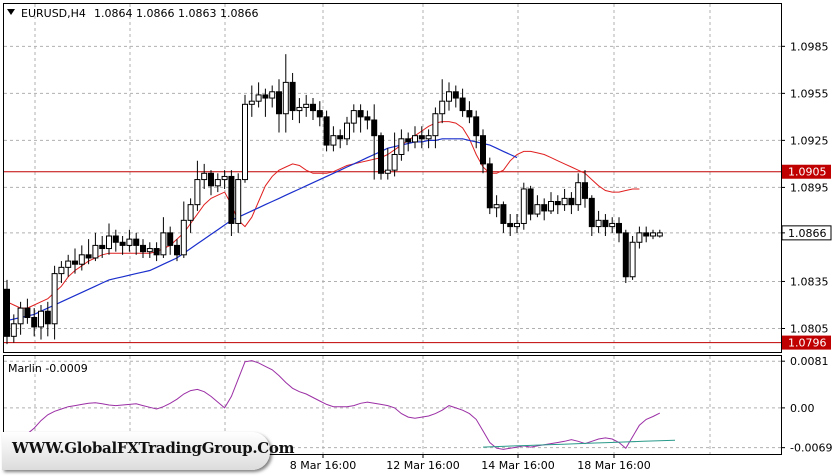 This screenshot has width=838, height=476. I want to click on indicator-tick-label: 0.00, so click(802, 408).